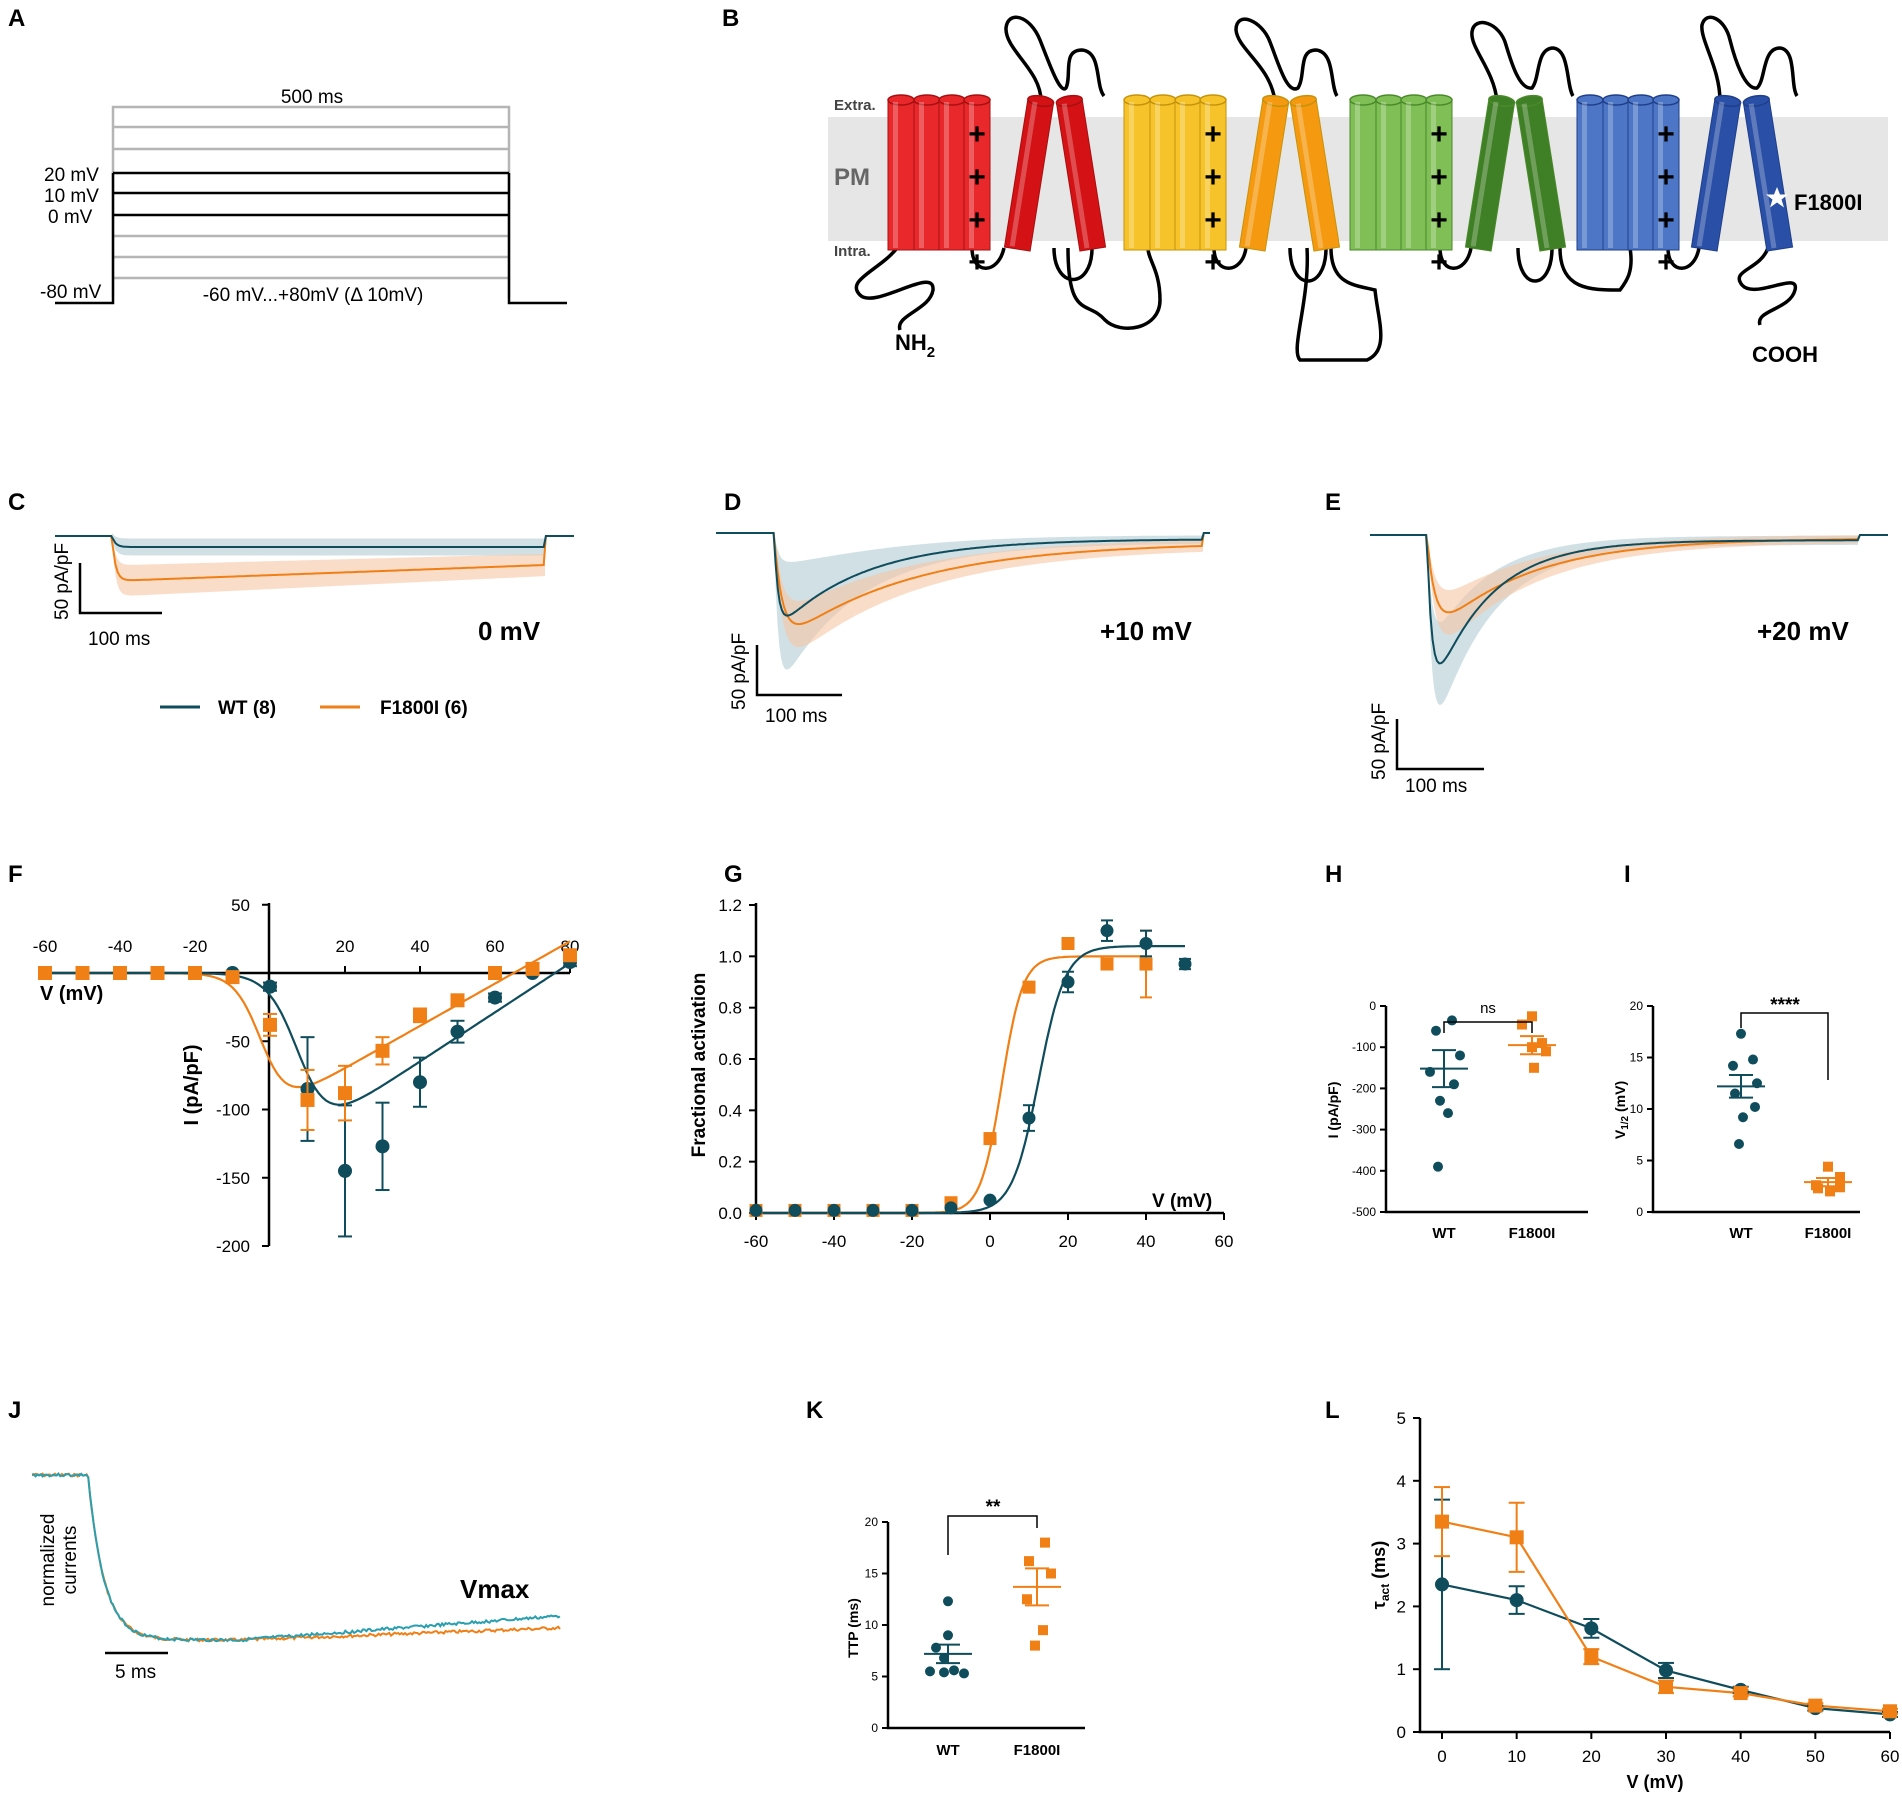 This screenshot has width=1902, height=1803. I want to click on g-x-tick-label: -20, so click(912, 1241).